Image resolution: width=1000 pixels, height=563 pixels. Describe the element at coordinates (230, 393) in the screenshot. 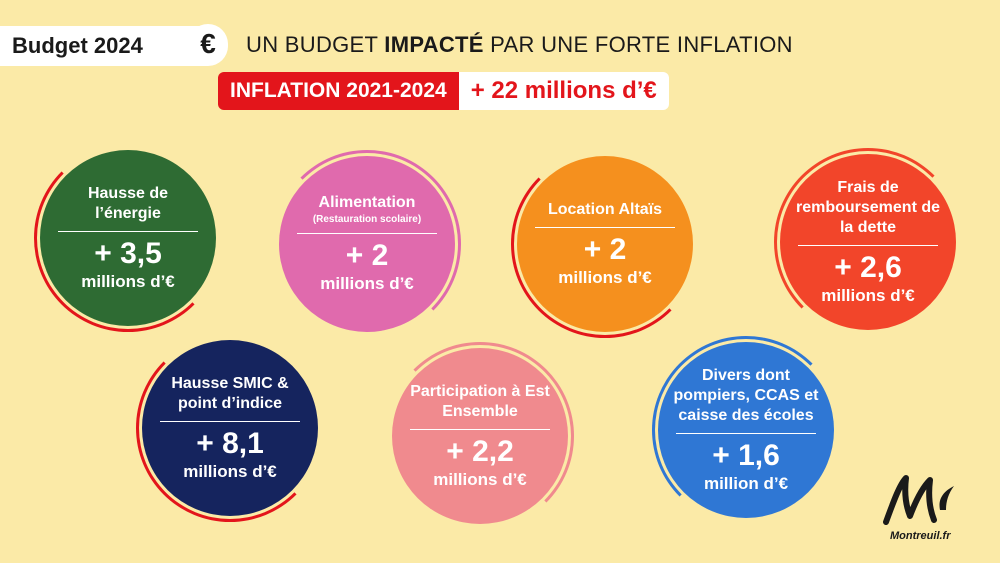

I see `bubble-title: Hausse SMIC & point d’indice` at that location.